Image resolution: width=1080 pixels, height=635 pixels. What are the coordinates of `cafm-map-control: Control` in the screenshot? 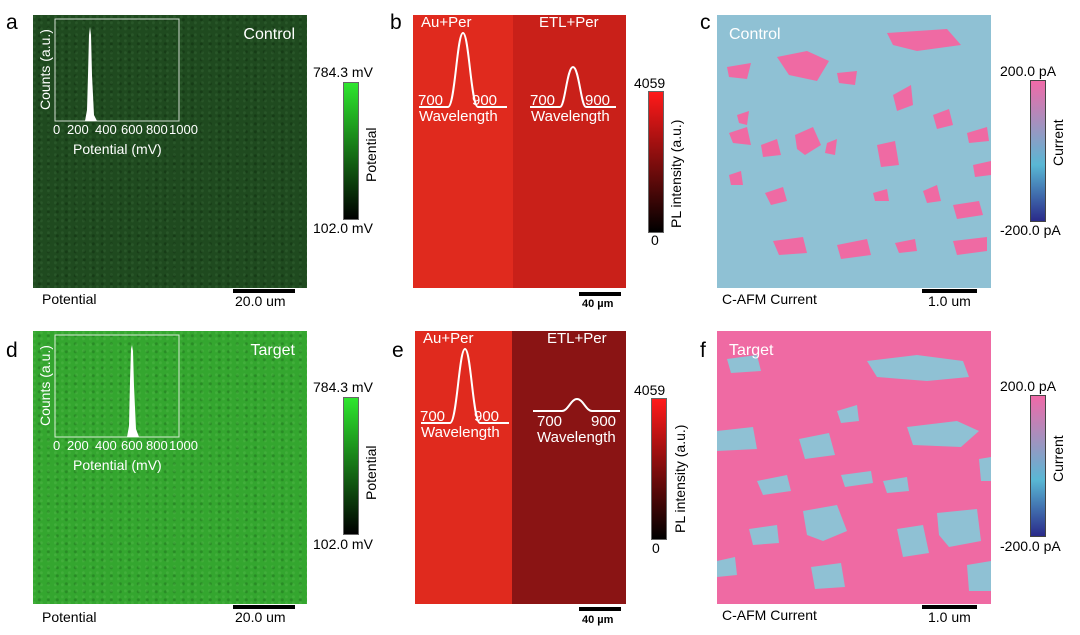 It's located at (854, 151).